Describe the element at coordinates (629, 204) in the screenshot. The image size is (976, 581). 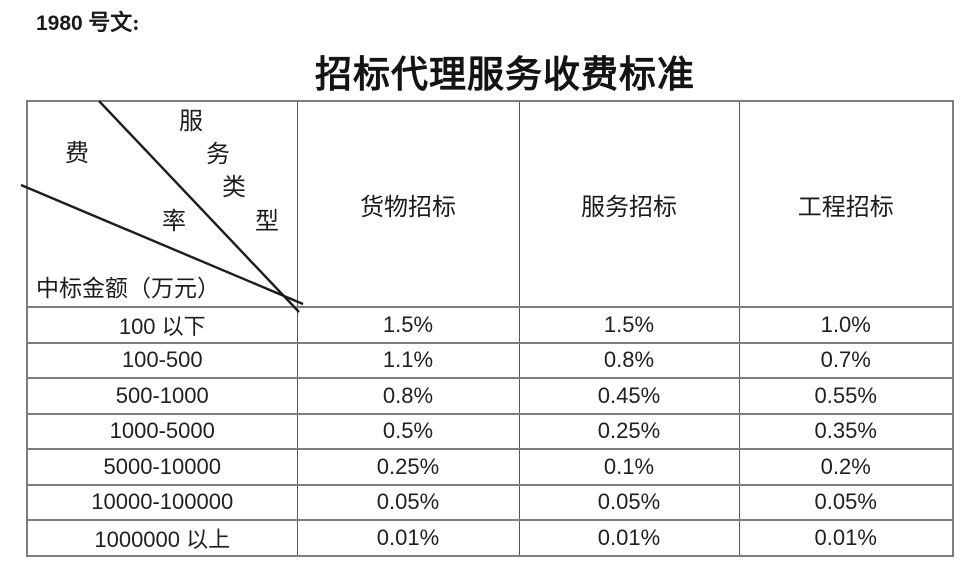
I see `column-header-services: 服务招标` at that location.